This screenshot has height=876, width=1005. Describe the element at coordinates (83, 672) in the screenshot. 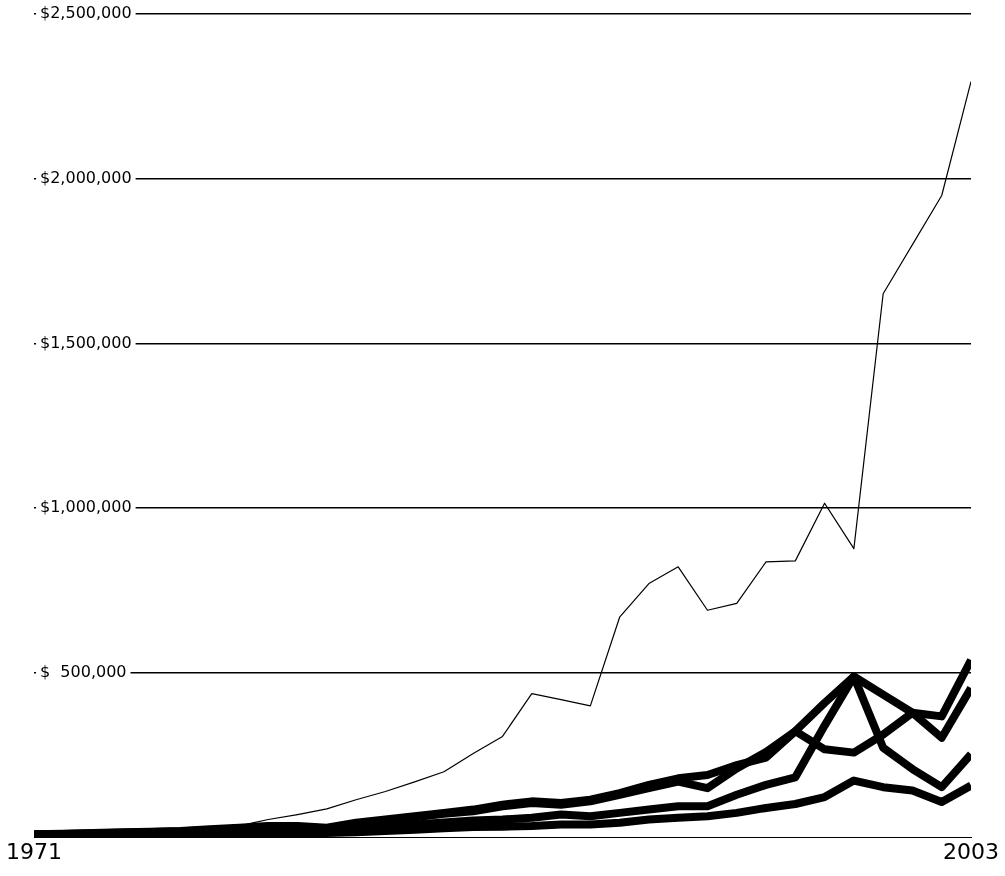

I see `y-tick-label: $ 500,000` at that location.